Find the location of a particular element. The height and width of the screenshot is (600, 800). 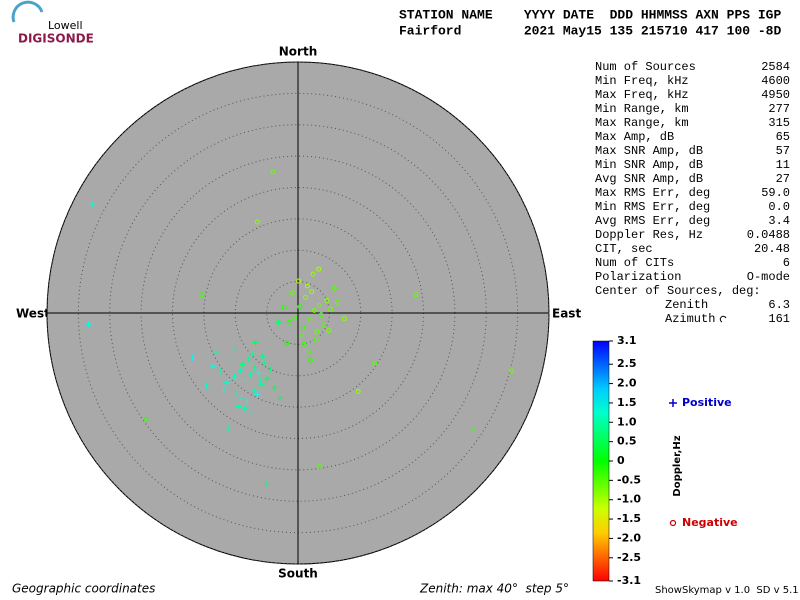

stat-value: 11 is located at coordinates (783, 165).